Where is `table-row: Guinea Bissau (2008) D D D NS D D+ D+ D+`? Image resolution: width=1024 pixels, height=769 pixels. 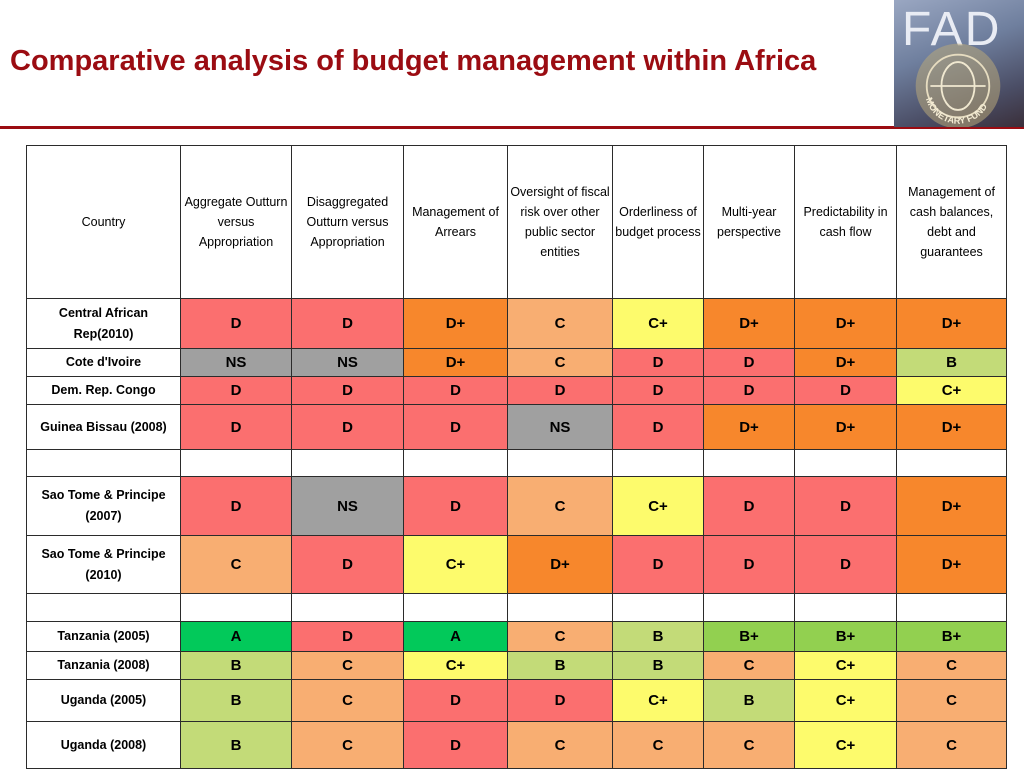 table-row: Guinea Bissau (2008) D D D NS D D+ D+ D+ is located at coordinates (516, 427).